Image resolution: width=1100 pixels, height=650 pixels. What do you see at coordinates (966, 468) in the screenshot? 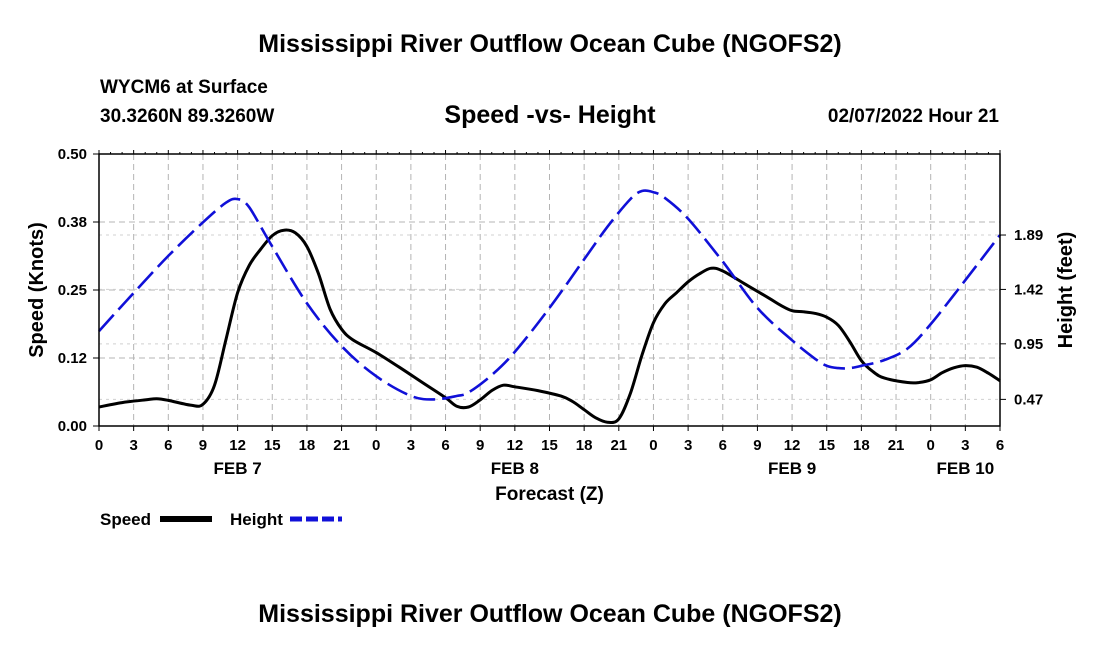
I see `x-date-label: FEB 10` at bounding box center [966, 468].